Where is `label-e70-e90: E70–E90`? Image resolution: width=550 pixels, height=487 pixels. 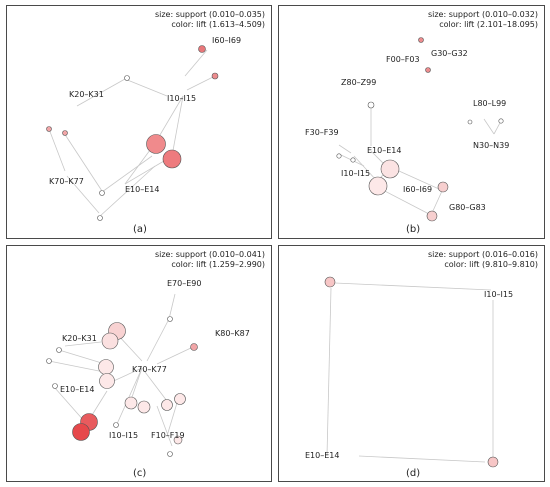 label-e70-e90: E70–E90 is located at coordinates (184, 283).